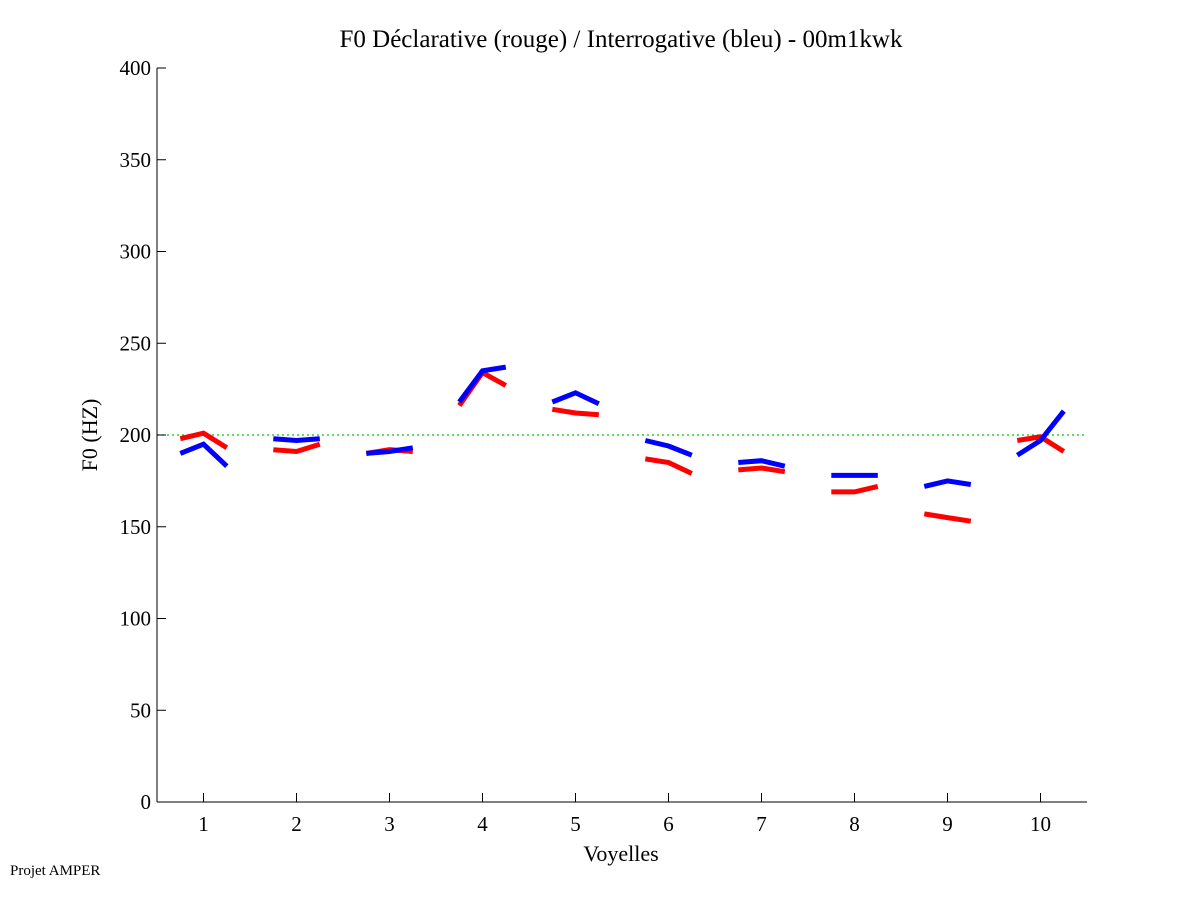 The image size is (1201, 901). What do you see at coordinates (140, 710) in the screenshot?
I see `y-tick-label: 50` at bounding box center [140, 710].